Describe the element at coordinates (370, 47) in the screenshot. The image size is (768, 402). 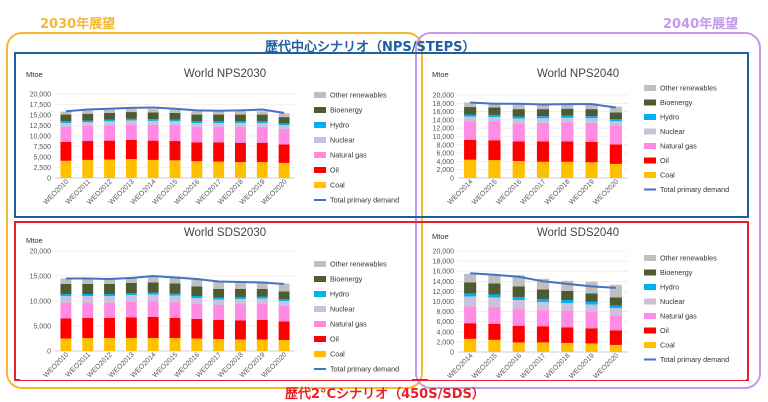
I see `central-scenario-label: 歴代中心シナリオ（NPS/STEPS）` at that location.